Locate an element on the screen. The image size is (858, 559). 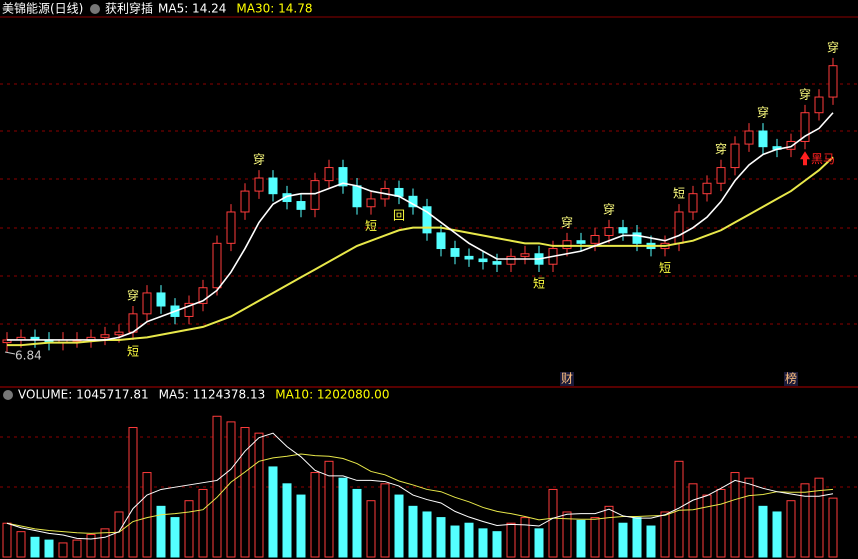
volume-label: MA10: 1202080.00 is located at coordinates (332, 395).